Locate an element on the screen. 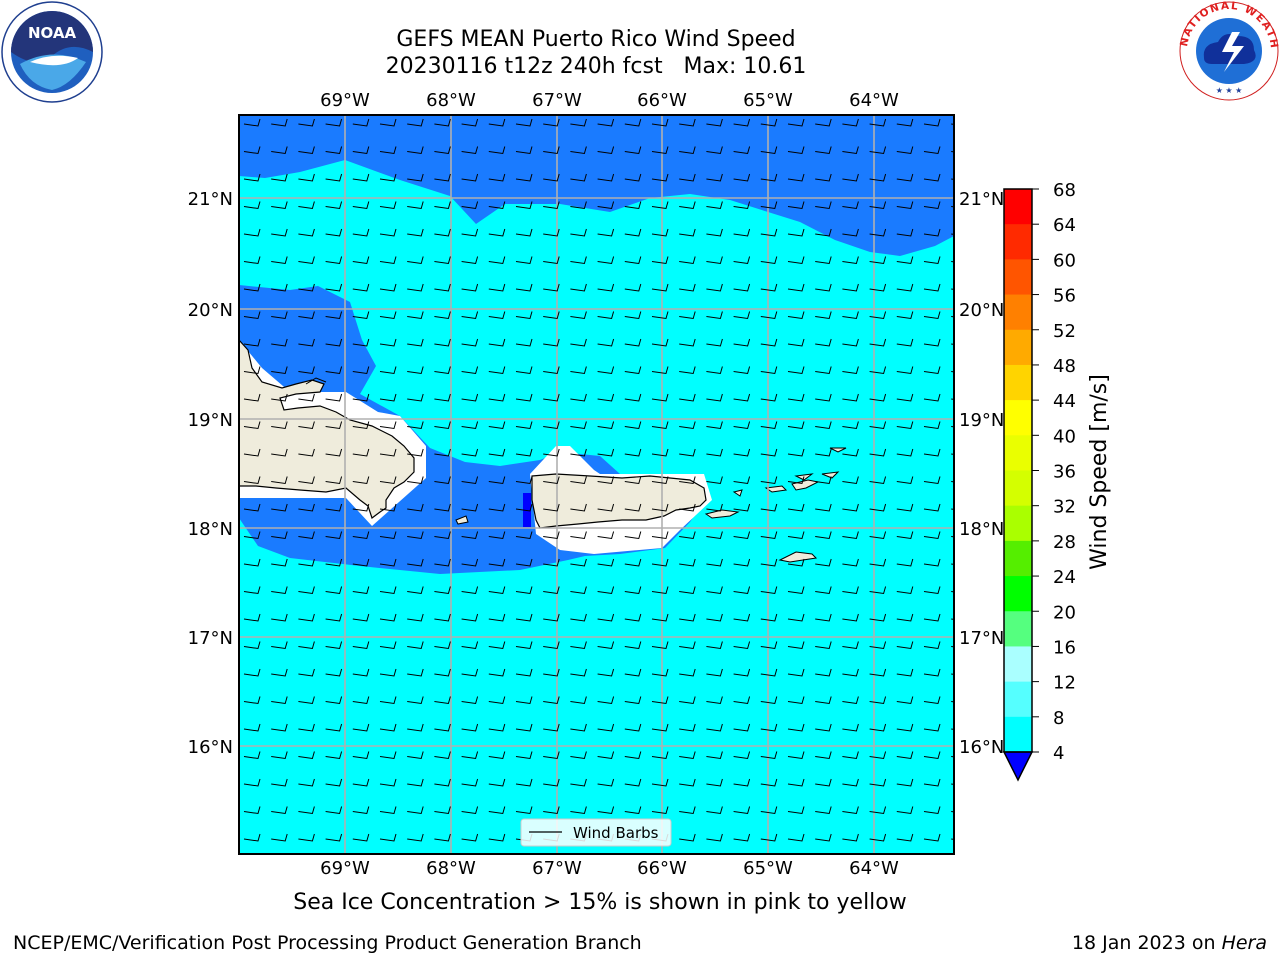 The width and height of the screenshot is (1280, 960). colorbar-tick-label: 8 is located at coordinates (1058, 718).